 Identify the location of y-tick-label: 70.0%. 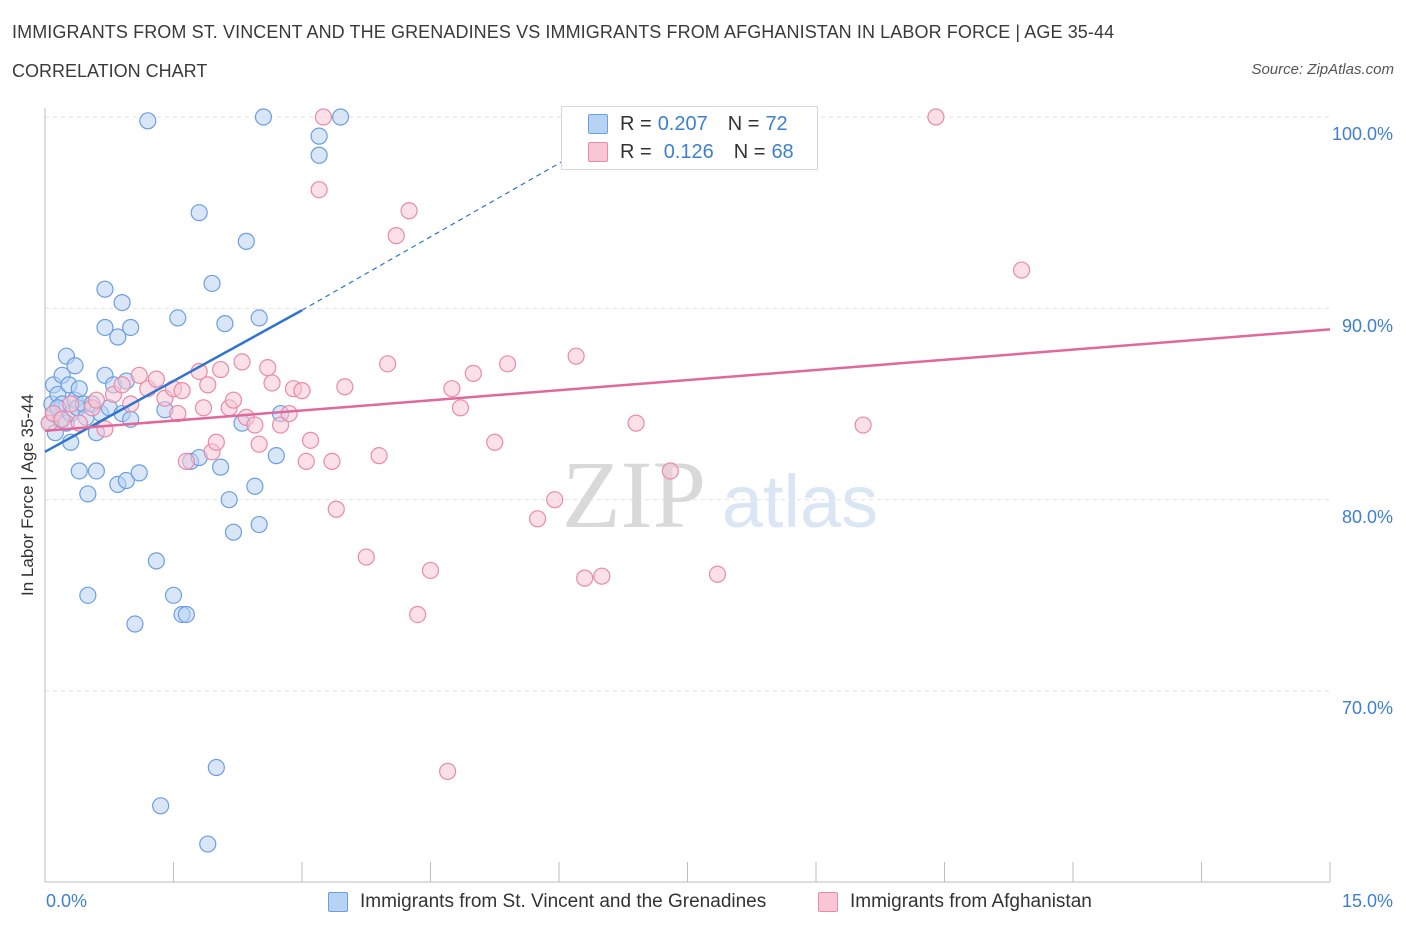
(1367, 708).